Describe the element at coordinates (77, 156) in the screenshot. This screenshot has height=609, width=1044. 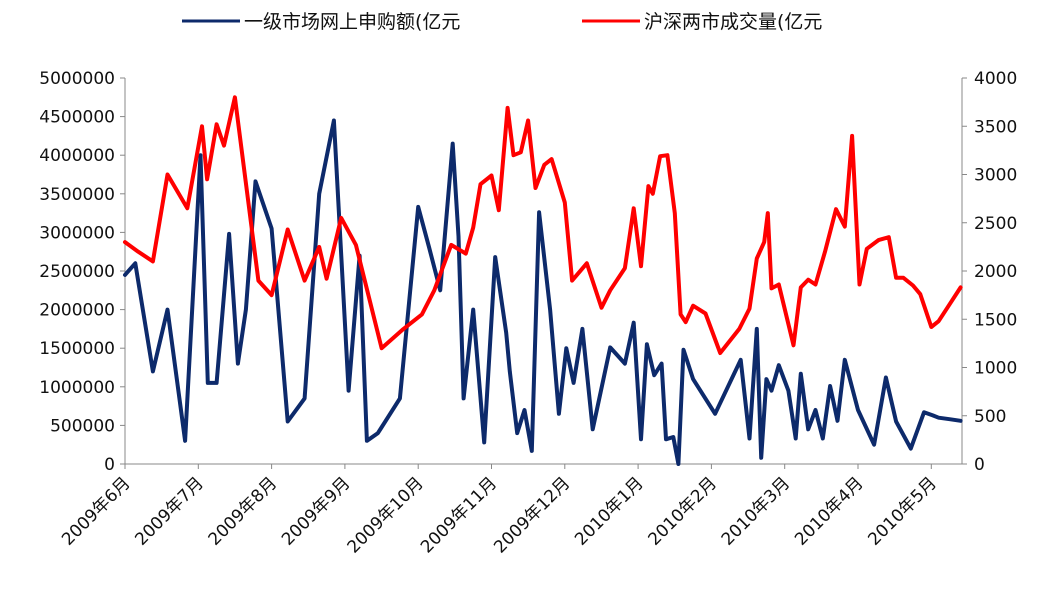
I see `y-left-tick-label: 4000000` at that location.